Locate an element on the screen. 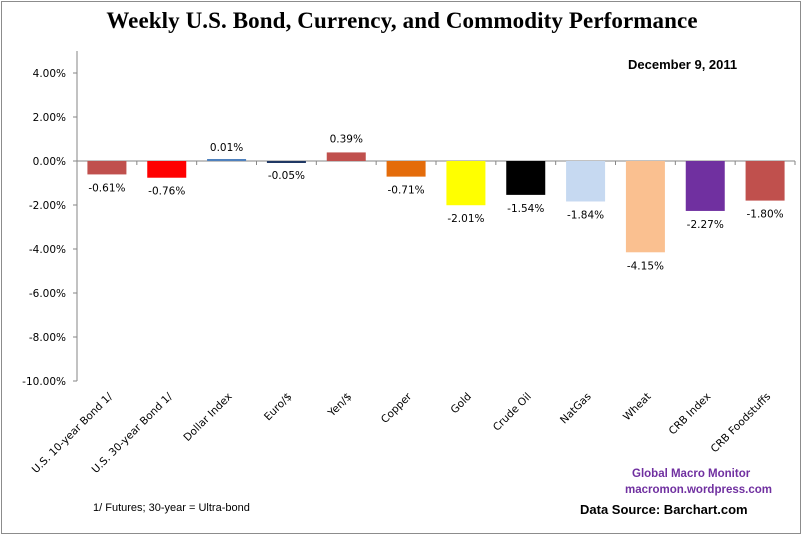  category-label: Euro/$ is located at coordinates (278, 407).